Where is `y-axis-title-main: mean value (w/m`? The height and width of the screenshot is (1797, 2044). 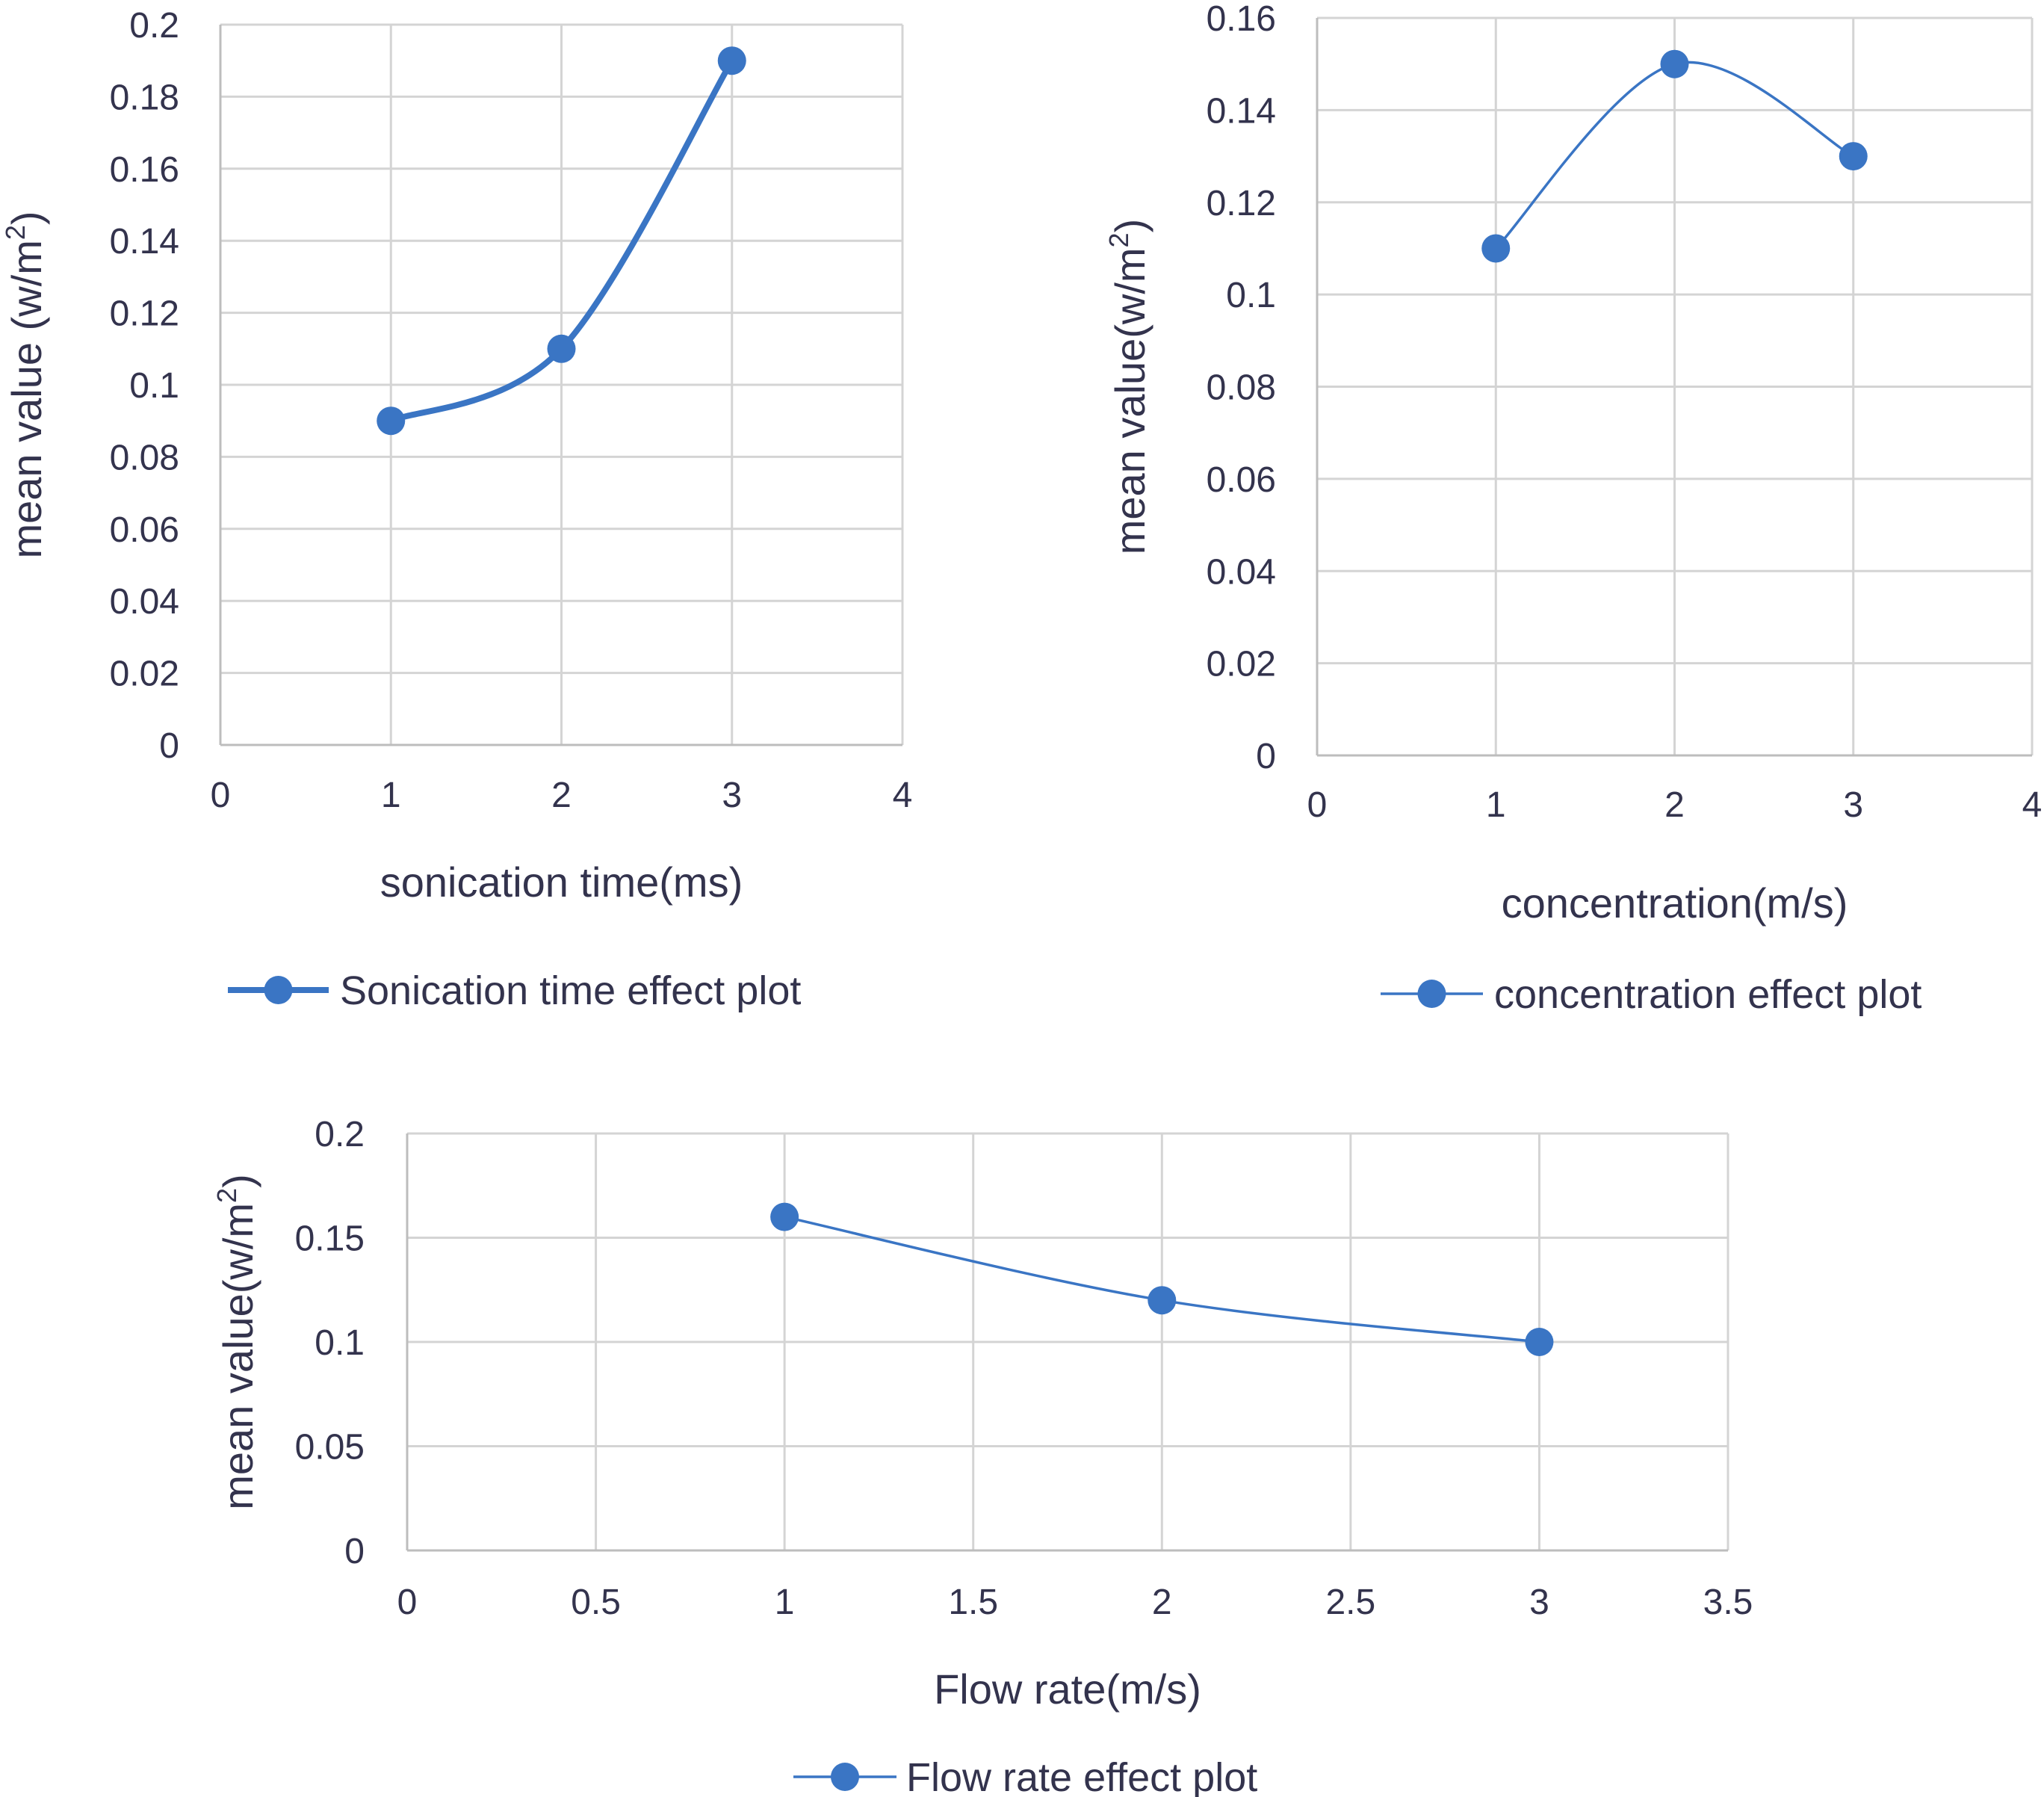 y-axis-title-main: mean value (w/m is located at coordinates (26, 399).